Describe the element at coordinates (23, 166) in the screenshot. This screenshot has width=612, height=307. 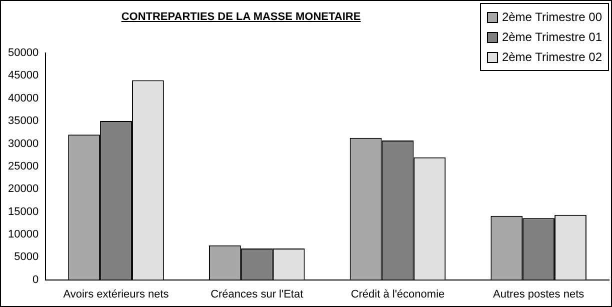
I see `y-tick-label: 25000` at that location.